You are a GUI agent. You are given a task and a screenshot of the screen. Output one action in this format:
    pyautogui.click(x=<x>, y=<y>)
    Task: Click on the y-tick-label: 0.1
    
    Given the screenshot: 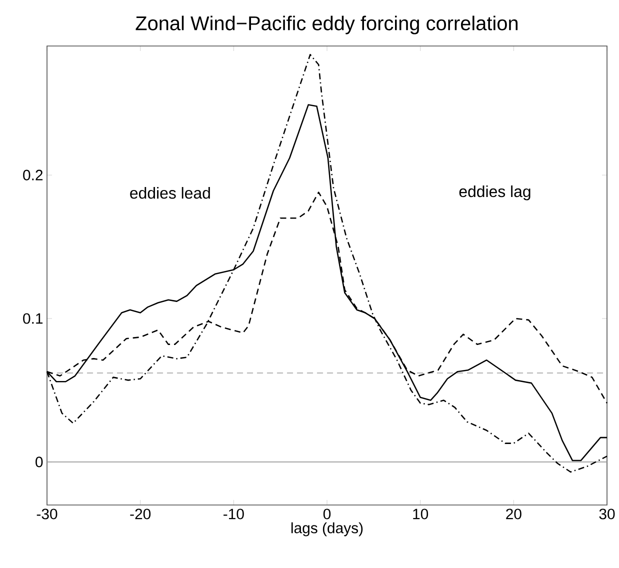 What is the action you would take?
    pyautogui.click(x=33, y=318)
    